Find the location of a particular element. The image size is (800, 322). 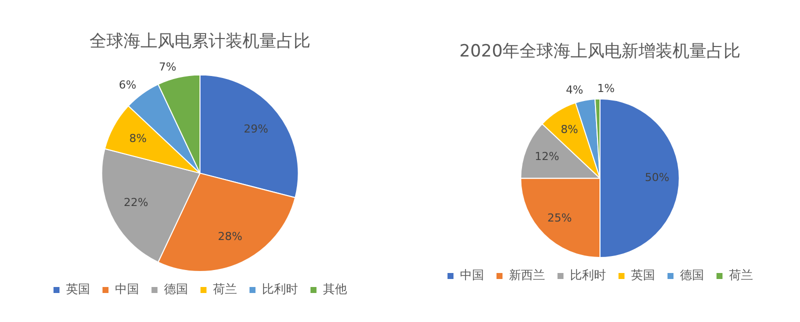

legend-label: 其他 is located at coordinates (335, 289).